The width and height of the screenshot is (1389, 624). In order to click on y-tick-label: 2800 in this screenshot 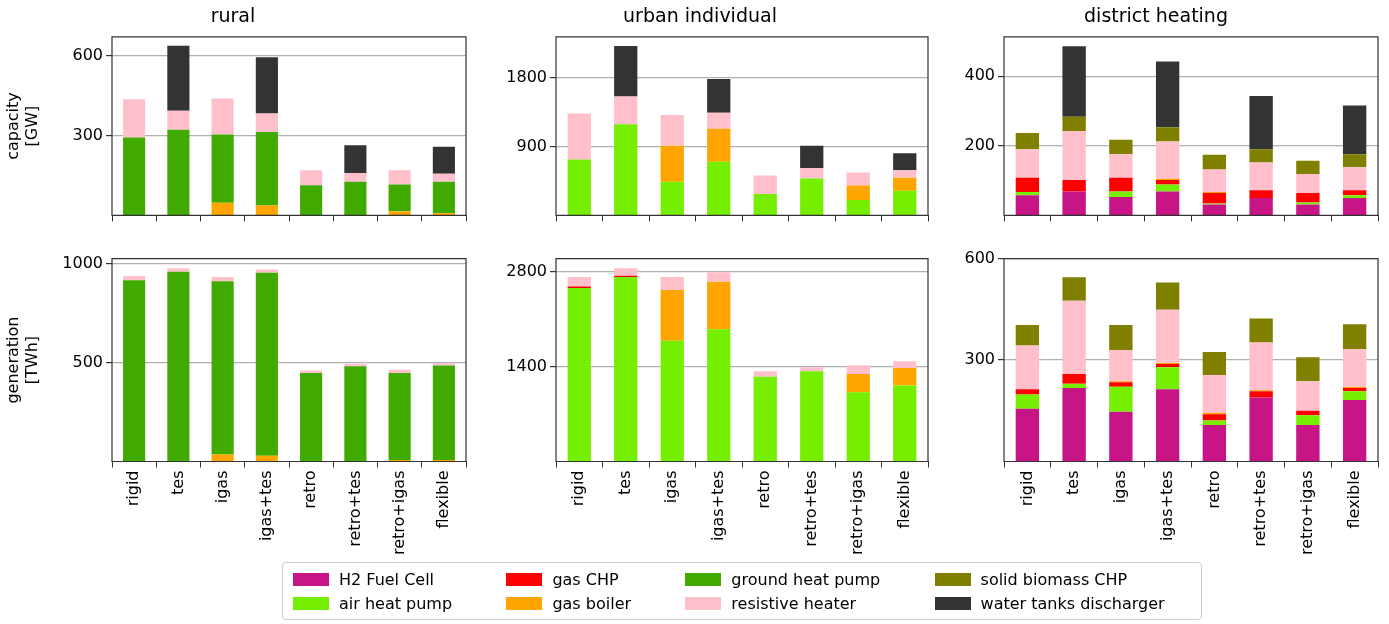, I will do `click(526, 270)`.